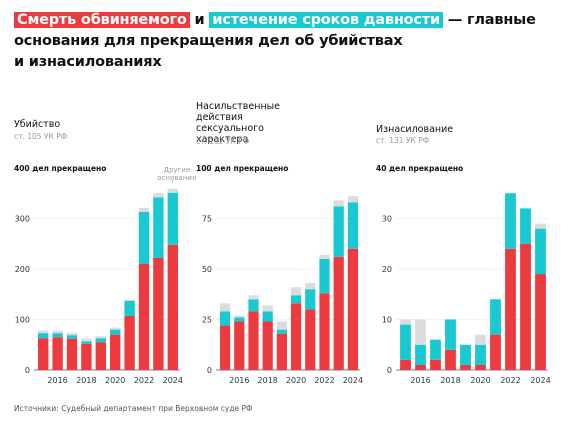 The width and height of the screenshot is (581, 438). I want to click on bar-statute-1-2016, so click(239, 319).